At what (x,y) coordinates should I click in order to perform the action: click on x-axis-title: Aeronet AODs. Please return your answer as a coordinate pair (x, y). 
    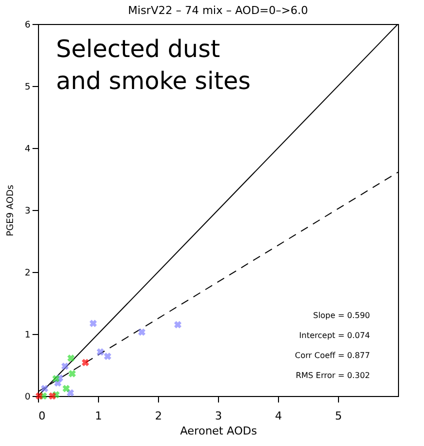
    Looking at the image, I should click on (219, 431).